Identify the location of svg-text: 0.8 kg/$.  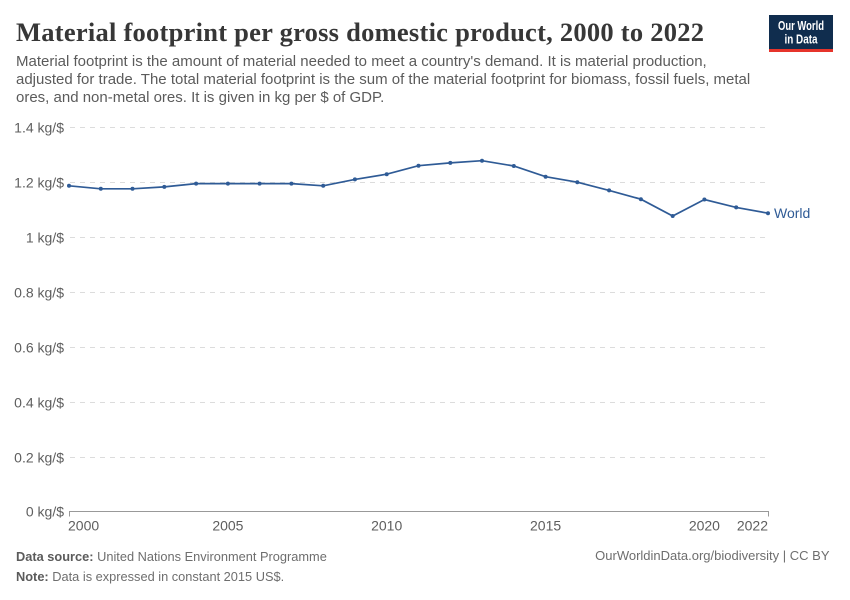
(39, 293).